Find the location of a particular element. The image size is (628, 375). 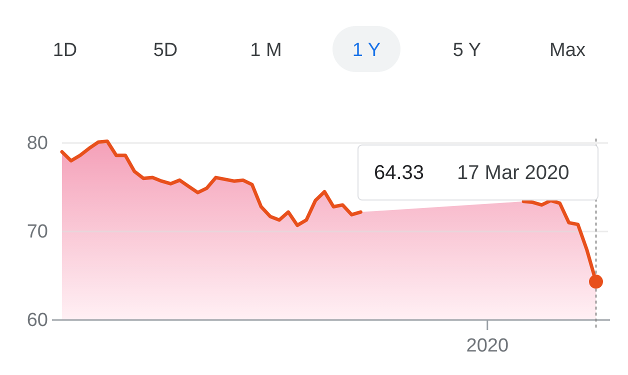

x-tick-label: 2020 is located at coordinates (487, 345).